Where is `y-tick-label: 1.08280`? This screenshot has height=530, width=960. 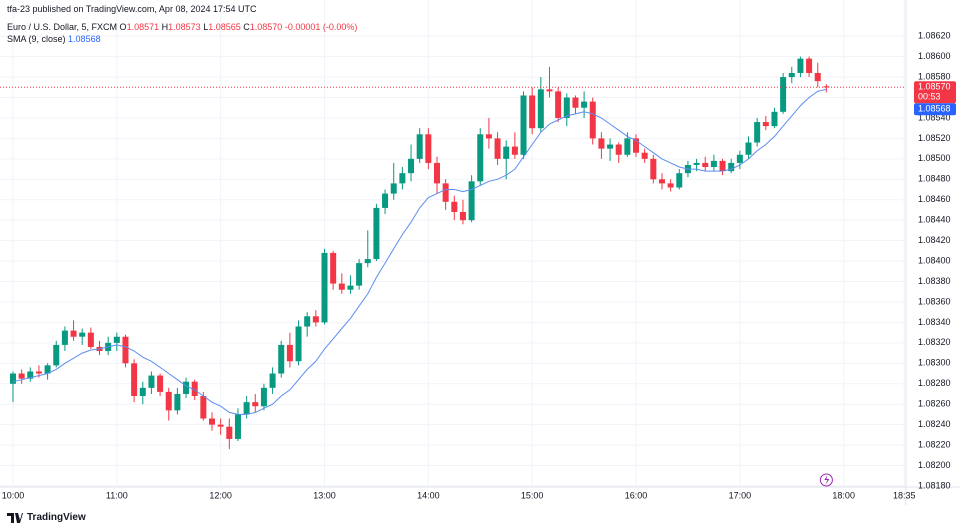
y-tick-label: 1.08280 is located at coordinates (934, 383).